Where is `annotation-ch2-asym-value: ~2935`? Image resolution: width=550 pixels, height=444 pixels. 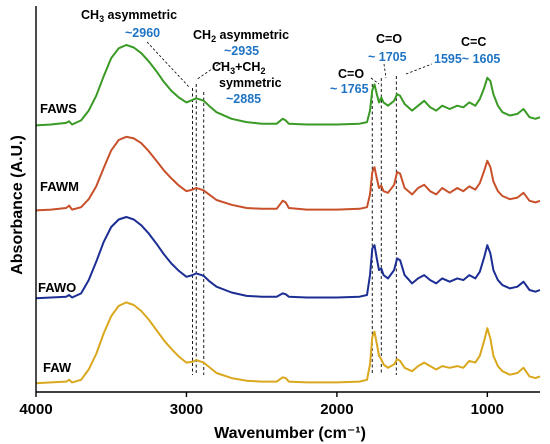 annotation-ch2-asym-value: ~2935 is located at coordinates (241, 51).